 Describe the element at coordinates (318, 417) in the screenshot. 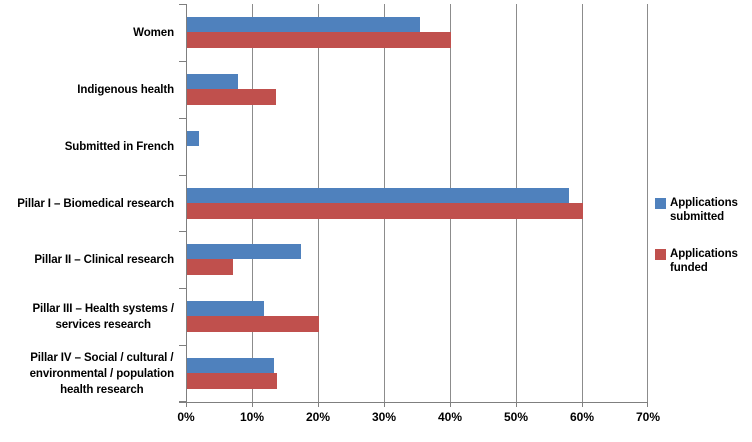

I see `x-tick-label: 20%` at that location.